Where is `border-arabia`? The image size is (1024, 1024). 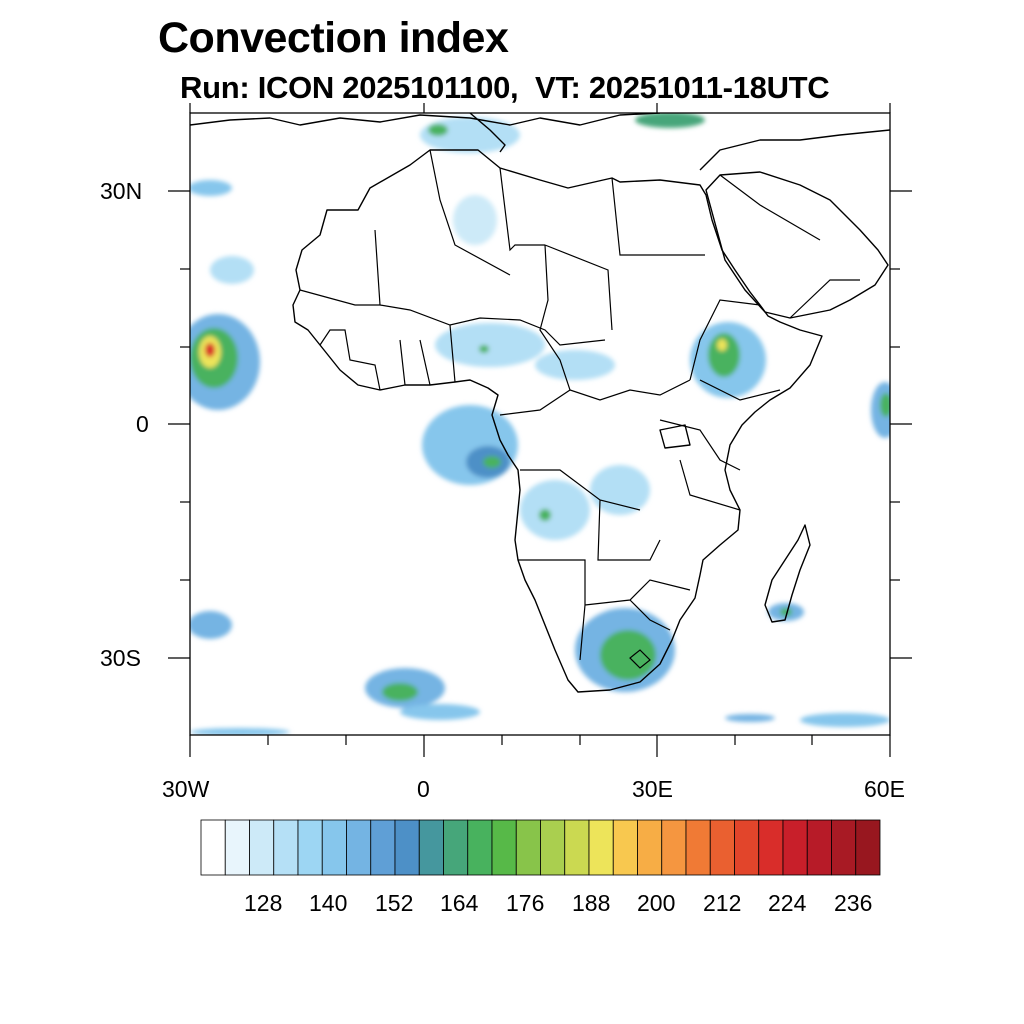
border-arabia is located at coordinates (789, 246).